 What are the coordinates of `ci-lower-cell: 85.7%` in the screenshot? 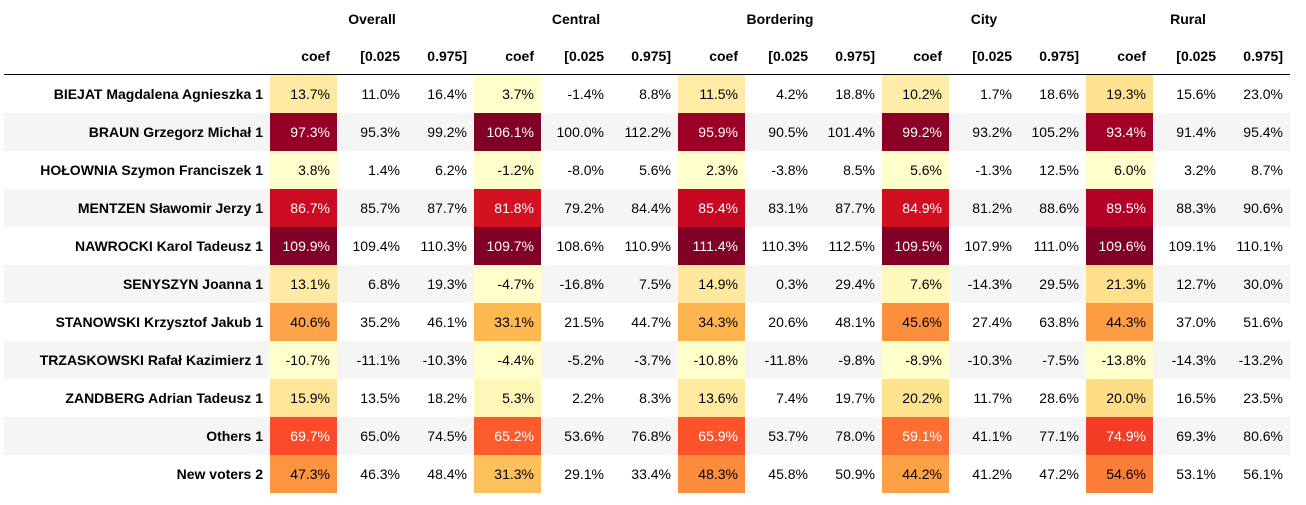 It's located at (380, 207).